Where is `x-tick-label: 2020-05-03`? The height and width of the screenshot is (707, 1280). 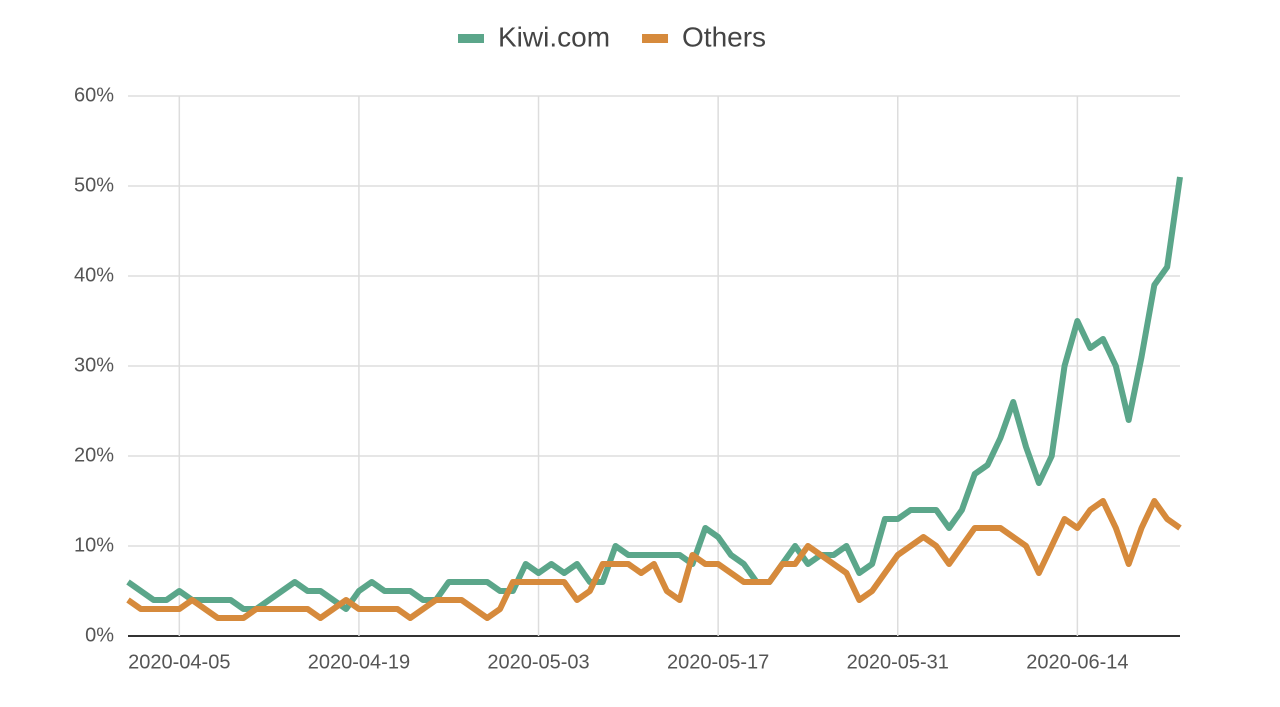 x-tick-label: 2020-05-03 is located at coordinates (538, 662).